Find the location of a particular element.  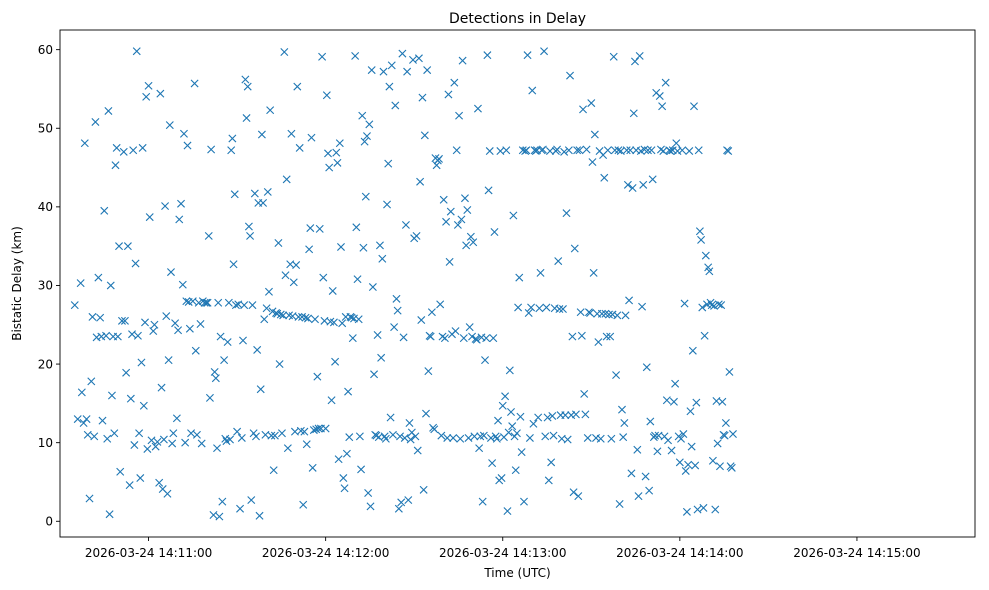

x-tick-label: 2026-03-24 14:13:00 is located at coordinates (502, 553).